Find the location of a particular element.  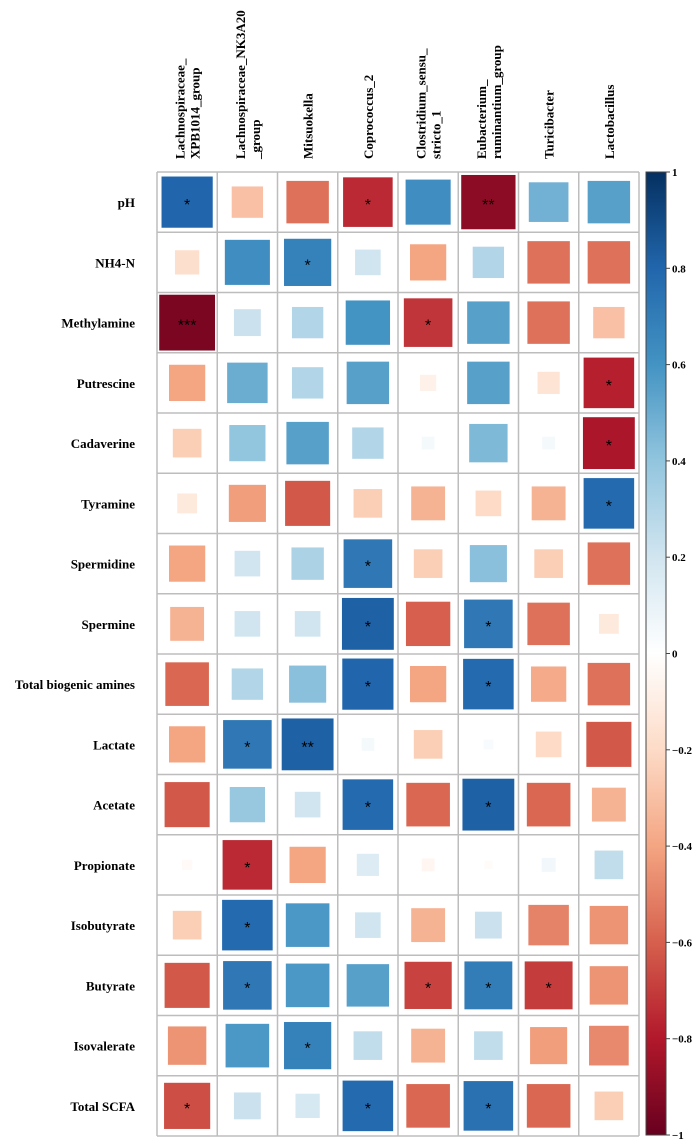

row-label: Propionate is located at coordinates (104, 865).